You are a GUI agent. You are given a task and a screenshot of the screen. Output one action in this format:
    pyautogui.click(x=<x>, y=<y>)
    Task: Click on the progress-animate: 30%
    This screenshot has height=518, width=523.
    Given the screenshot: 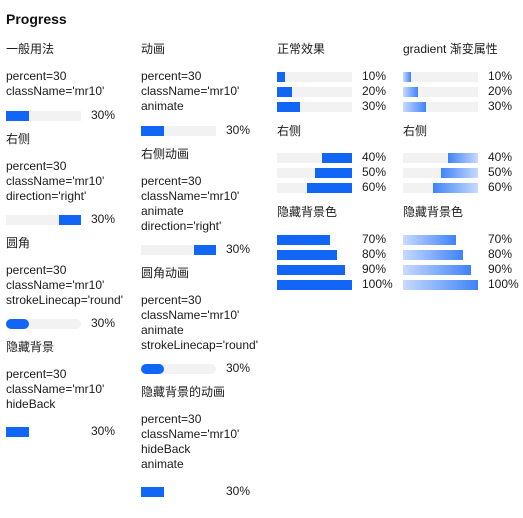 What is the action you would take?
    pyautogui.click(x=207, y=130)
    